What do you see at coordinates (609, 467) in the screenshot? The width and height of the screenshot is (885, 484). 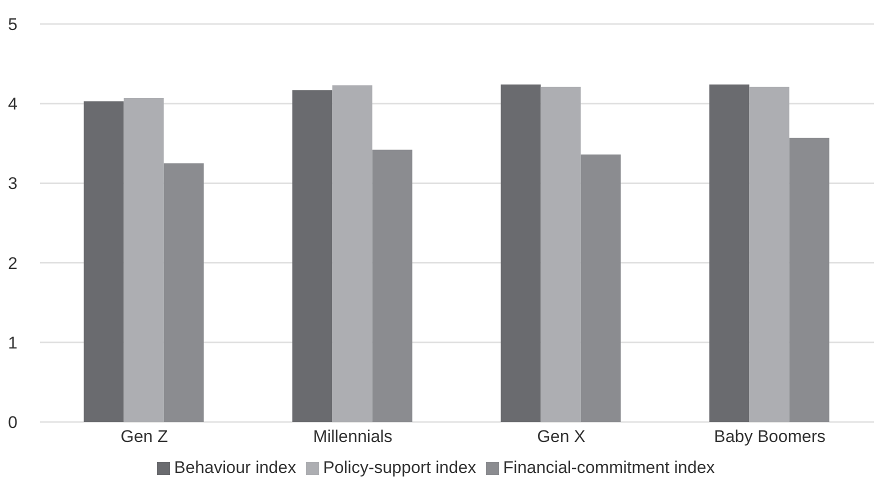 I see `legend-label: Financial-commitment index` at bounding box center [609, 467].